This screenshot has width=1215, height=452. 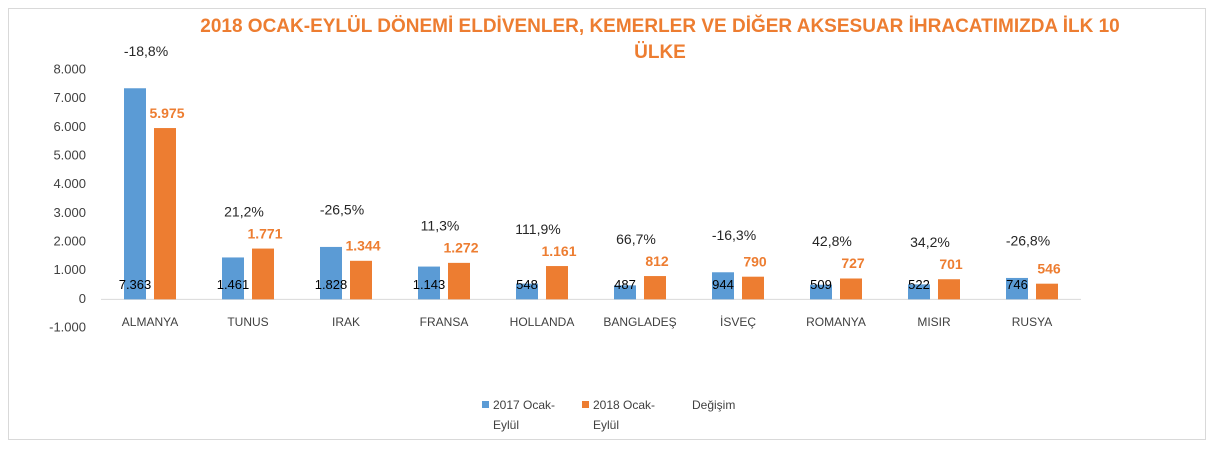 I want to click on data-label: 487, so click(x=625, y=284).